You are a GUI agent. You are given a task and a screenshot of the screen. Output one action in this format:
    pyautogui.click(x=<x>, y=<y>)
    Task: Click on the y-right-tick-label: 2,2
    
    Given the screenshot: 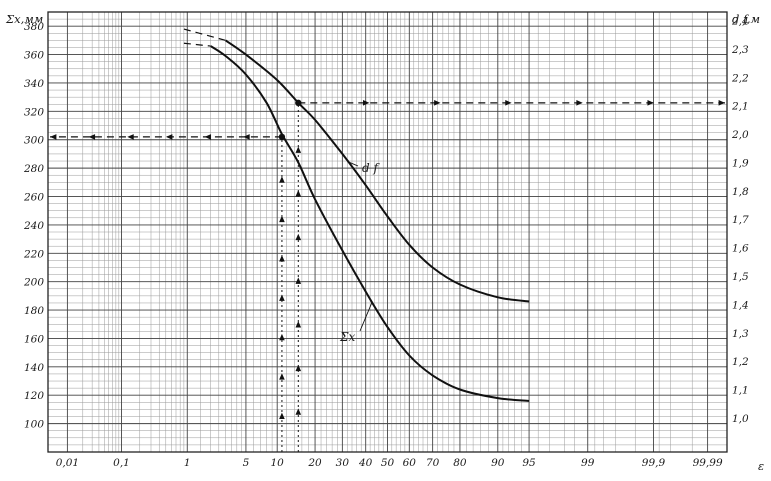 What is the action you would take?
    pyautogui.click(x=740, y=78)
    